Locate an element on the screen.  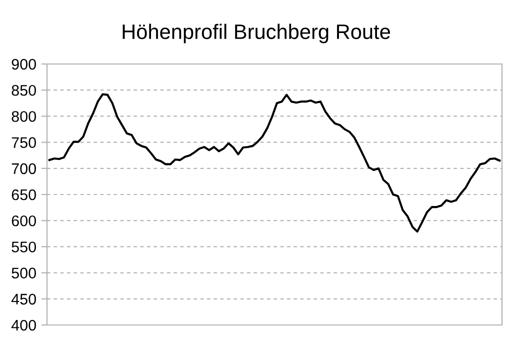
y-tick-label: 750 is located at coordinates (24, 142).